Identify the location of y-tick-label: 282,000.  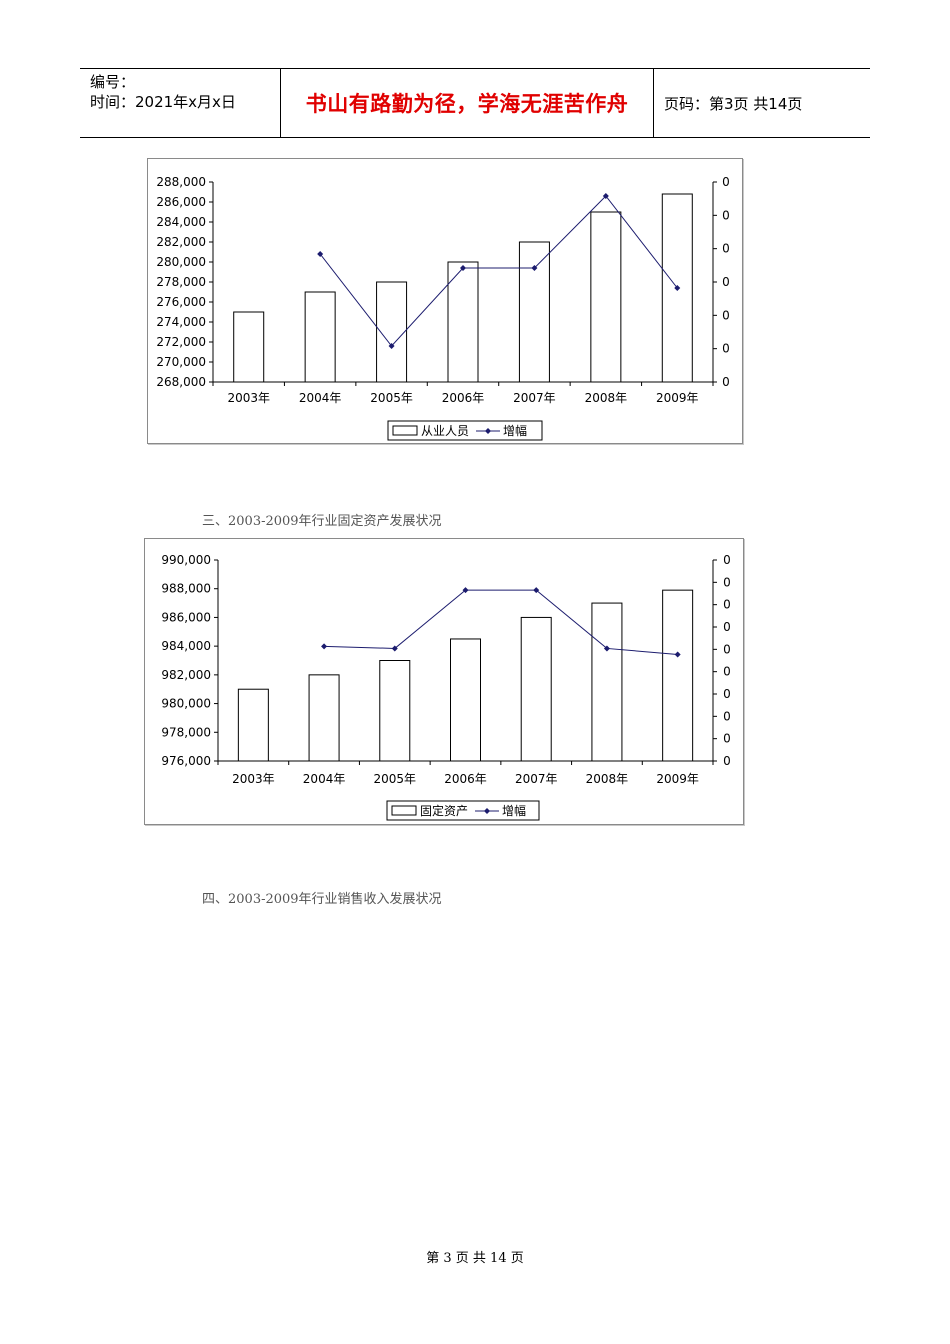
(181, 242).